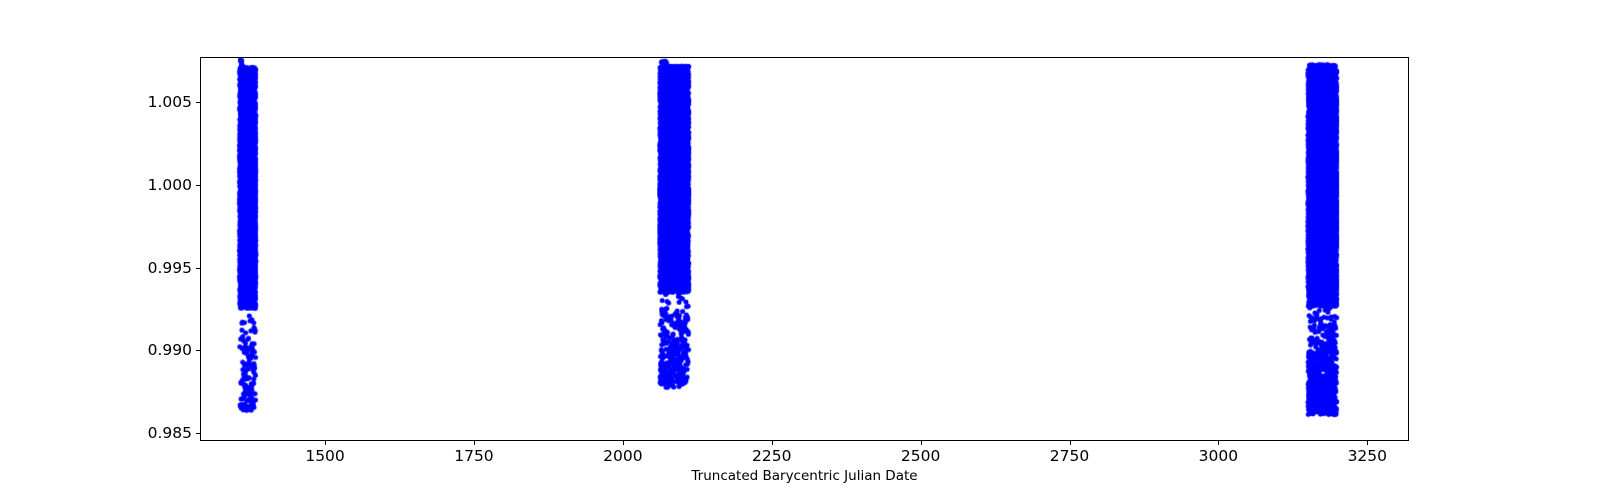 This screenshot has width=1600, height=500. Describe the element at coordinates (804, 476) in the screenshot. I see `x-axis-label: Truncated Barycentric Julian Date` at that location.